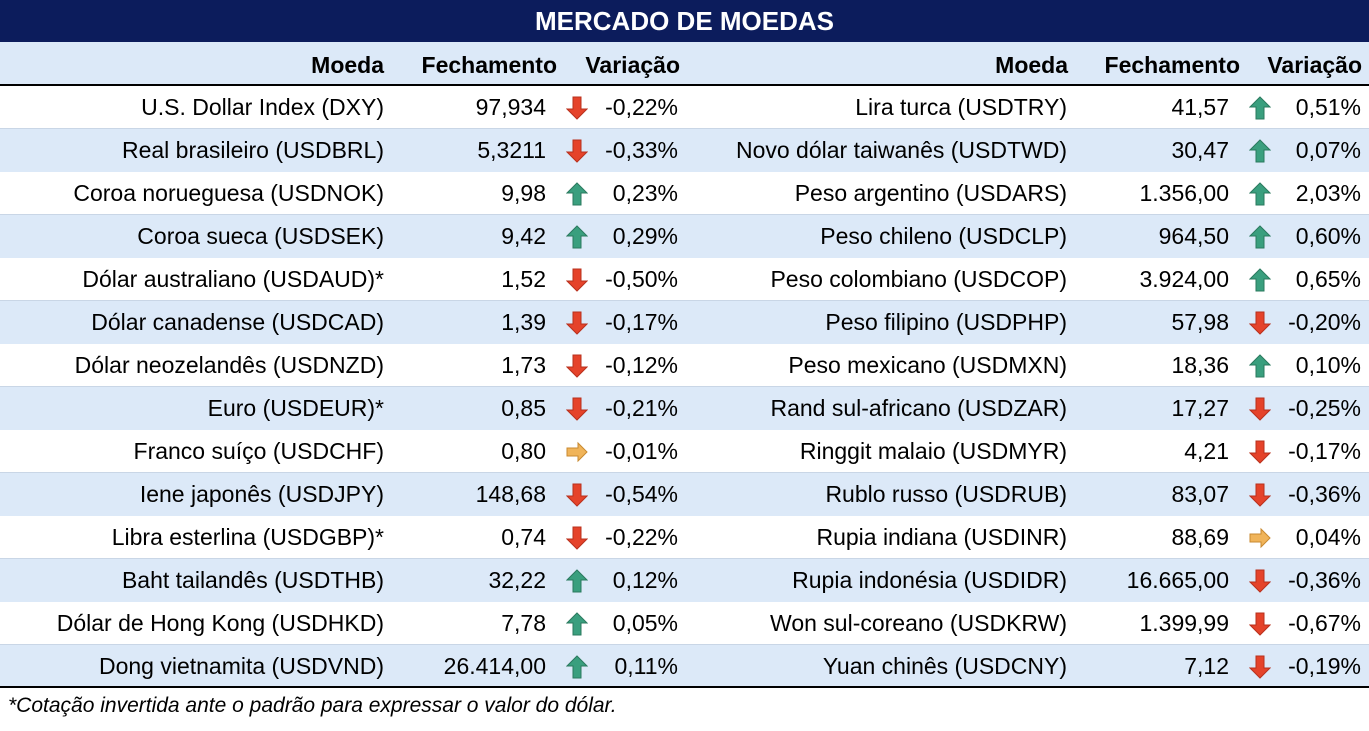 The width and height of the screenshot is (1369, 731). What do you see at coordinates (523, 408) in the screenshot?
I see `closing-value: 0,85` at bounding box center [523, 408].